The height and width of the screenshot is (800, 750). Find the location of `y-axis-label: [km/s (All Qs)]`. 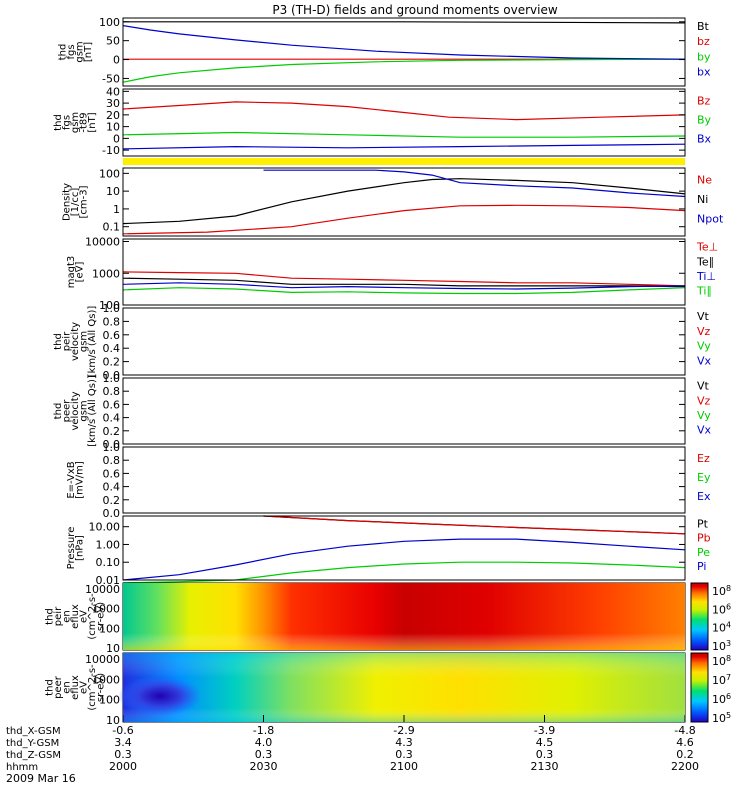

y-axis-label: [km/s (All Qs)] is located at coordinates (92, 342).